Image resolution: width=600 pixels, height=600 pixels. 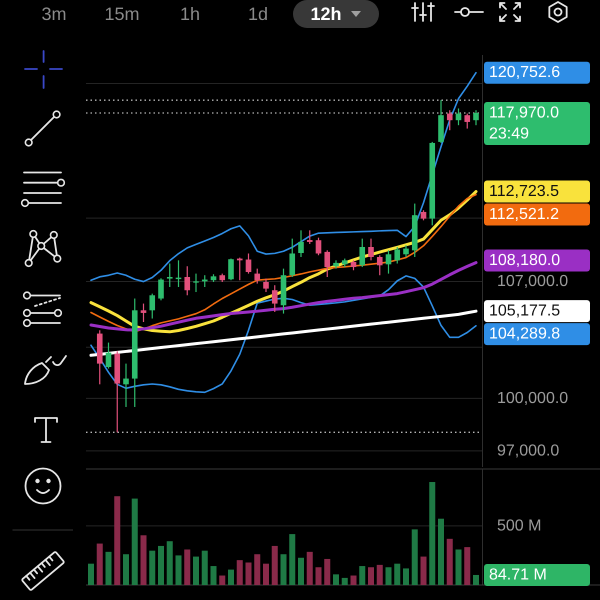 I want to click on y-tick-label: 97,000.0, so click(x=528, y=451).